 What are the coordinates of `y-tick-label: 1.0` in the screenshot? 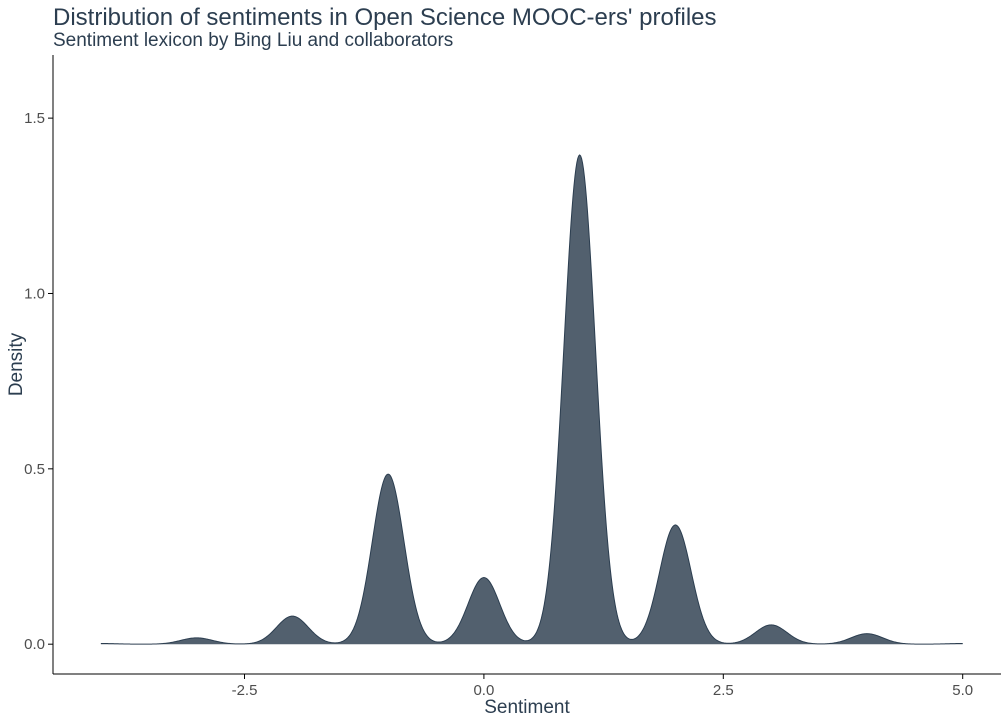 It's located at (34, 293).